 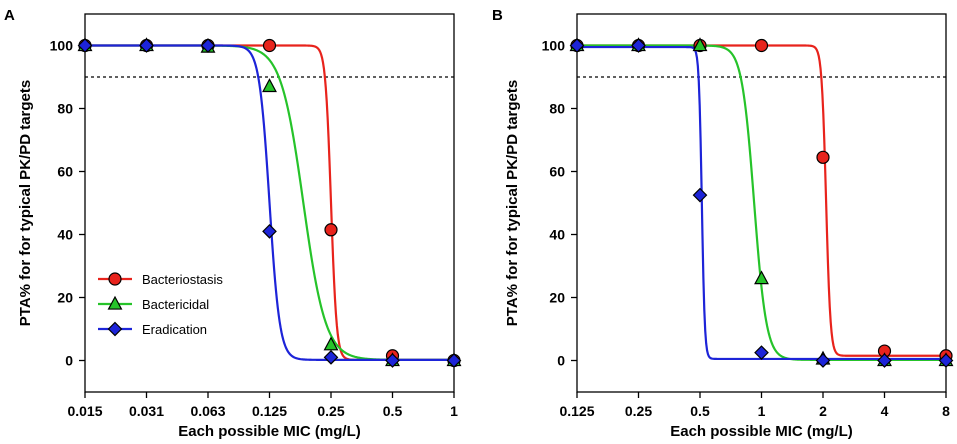 I want to click on legend-label: Bactericidal, so click(x=175, y=304).